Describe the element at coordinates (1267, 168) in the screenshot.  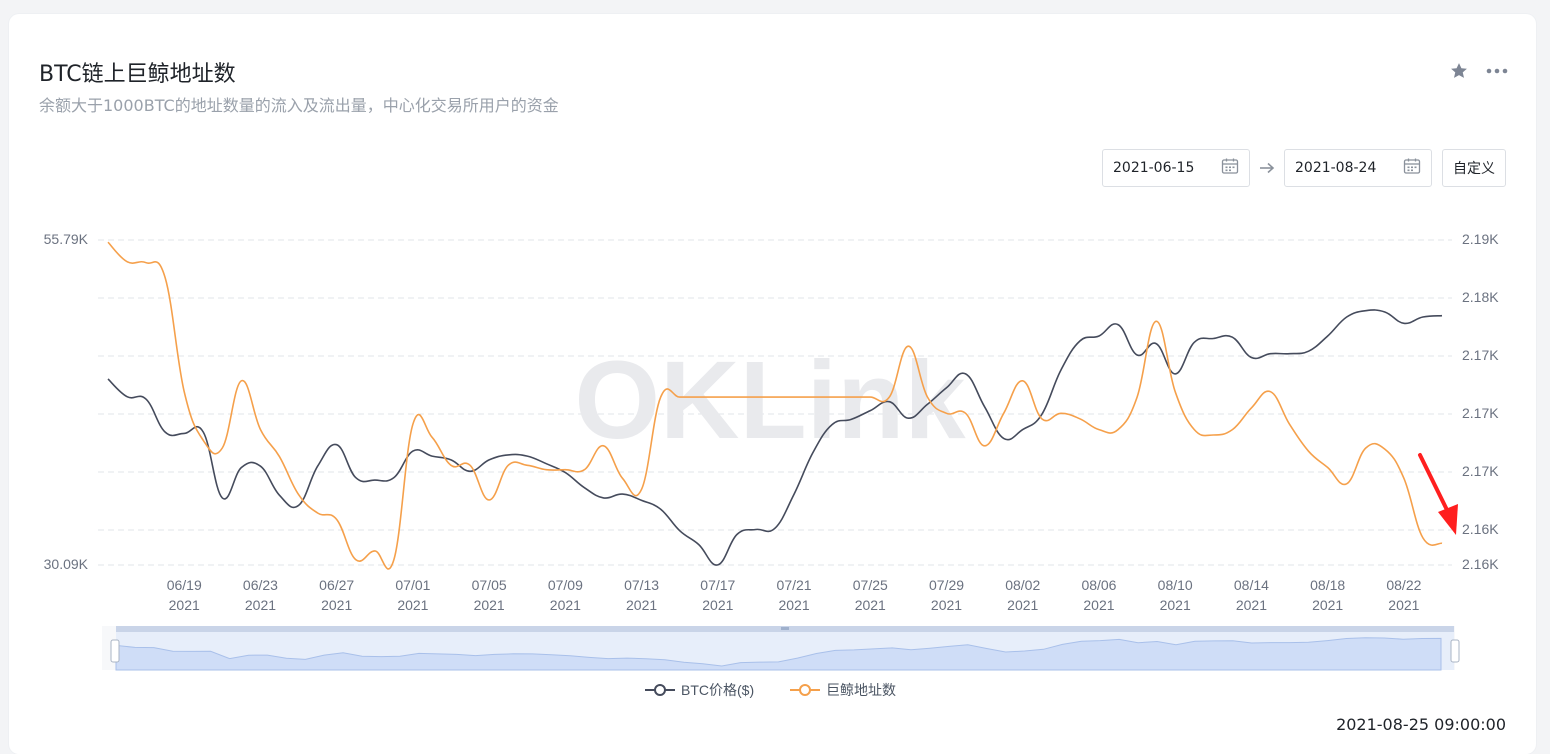
I see `arrow-right-icon` at that location.